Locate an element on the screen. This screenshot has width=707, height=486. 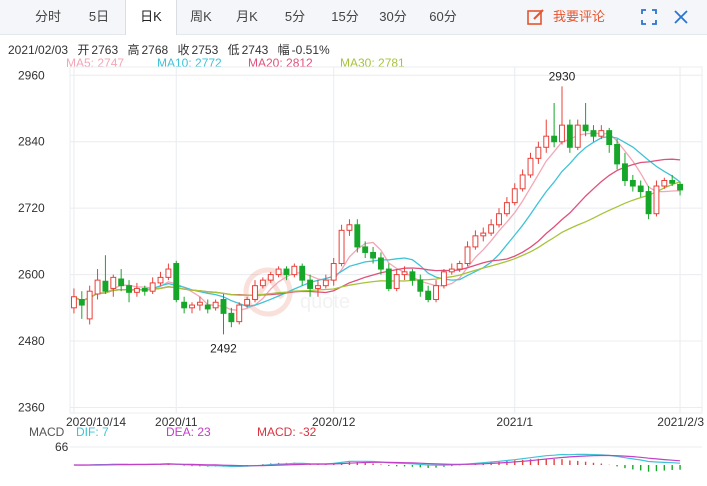
tab-15min: 15分 is located at coordinates (345, 16).